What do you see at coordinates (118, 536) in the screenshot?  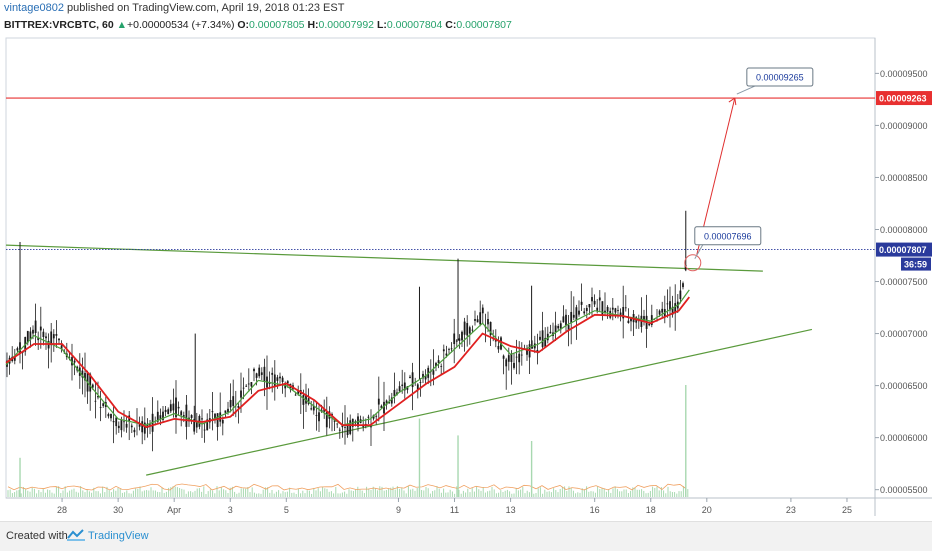 I see `tradingview-brand: TradingView` at bounding box center [118, 536].